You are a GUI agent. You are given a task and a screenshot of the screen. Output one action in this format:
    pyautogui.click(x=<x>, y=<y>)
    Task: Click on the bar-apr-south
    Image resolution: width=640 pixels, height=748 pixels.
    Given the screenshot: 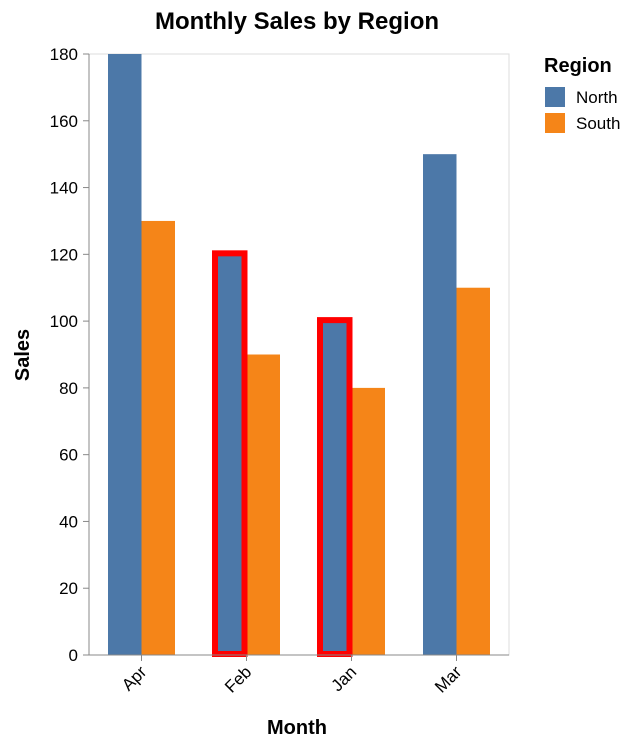 What is the action you would take?
    pyautogui.click(x=158, y=437)
    